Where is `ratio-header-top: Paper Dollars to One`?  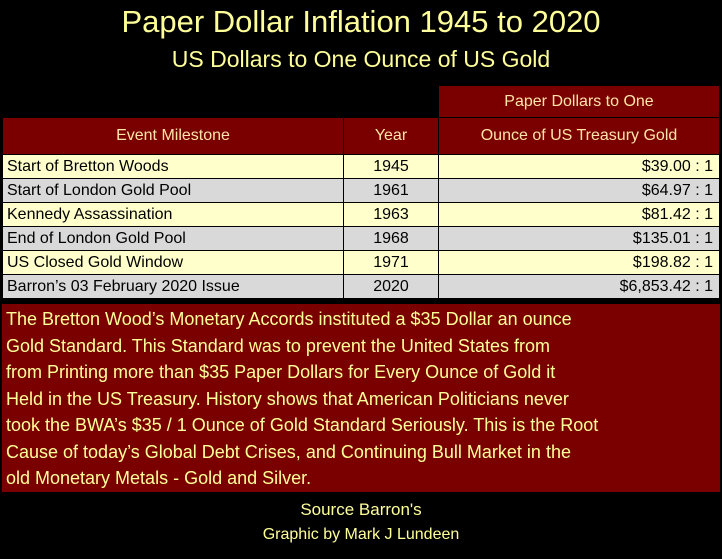
ratio-header-top: Paper Dollars to One is located at coordinates (579, 102).